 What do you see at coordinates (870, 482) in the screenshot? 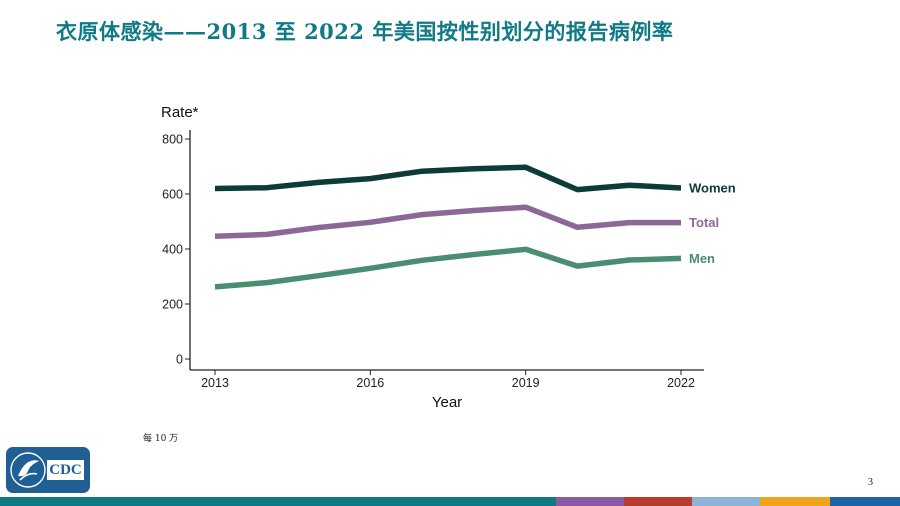
I see `page-number: 3` at bounding box center [870, 482].